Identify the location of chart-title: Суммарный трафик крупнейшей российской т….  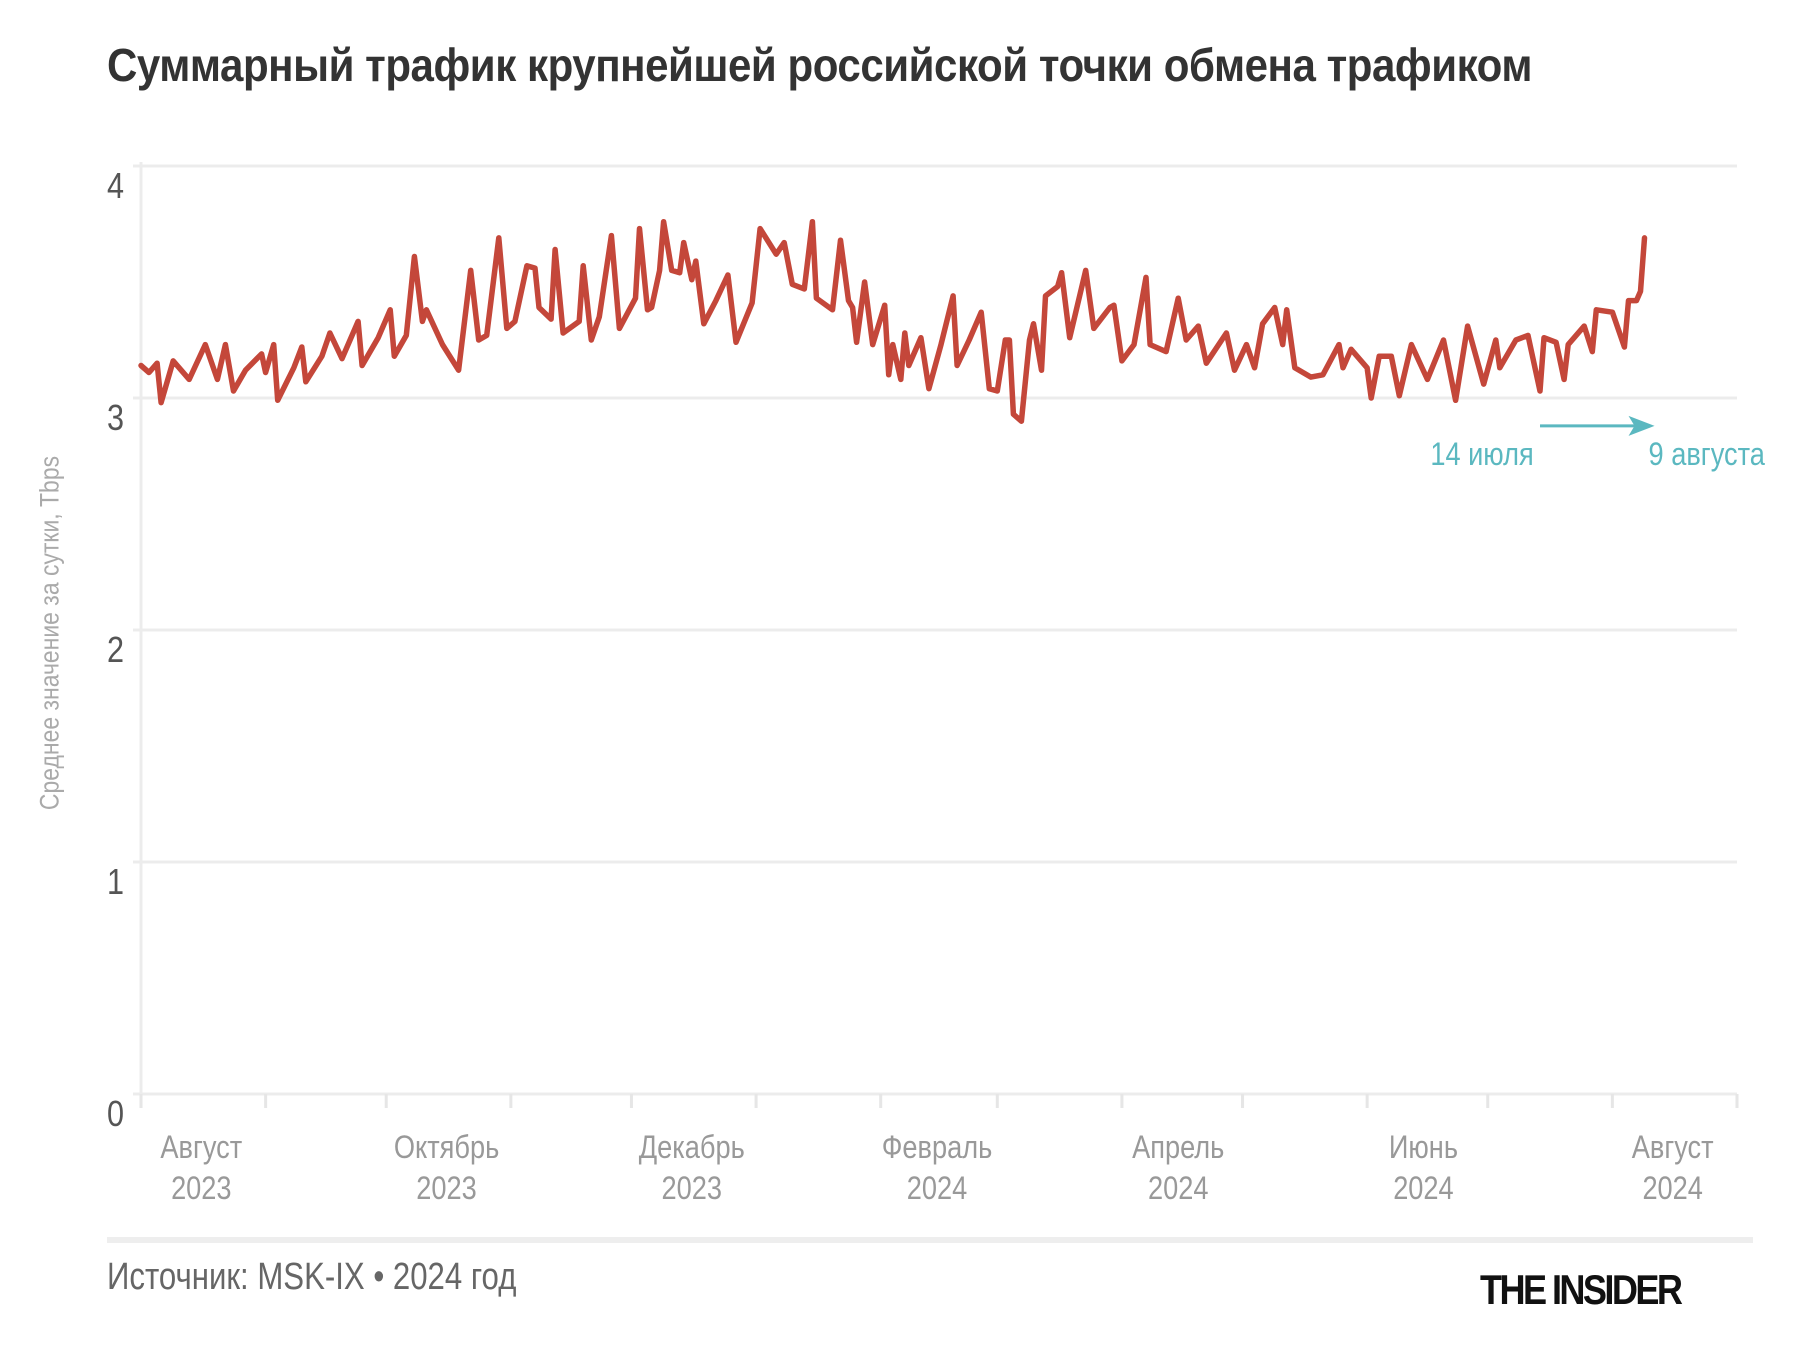
(819, 65).